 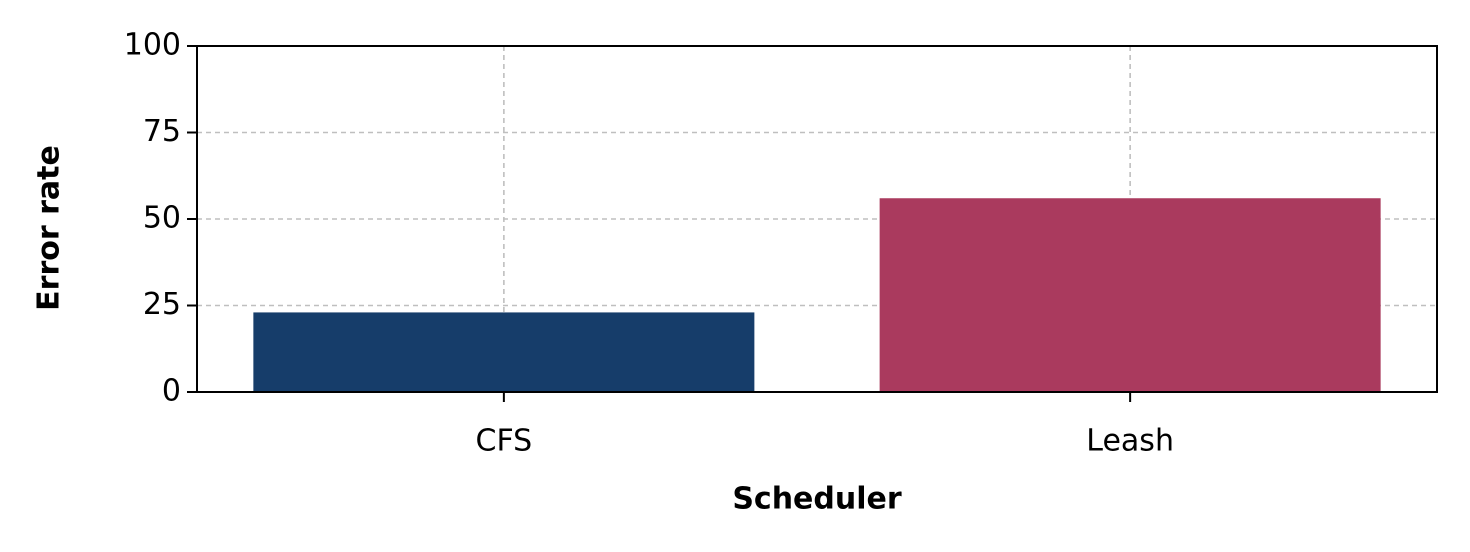 What do you see at coordinates (162, 304) in the screenshot?
I see `y-tick-label: 25` at bounding box center [162, 304].